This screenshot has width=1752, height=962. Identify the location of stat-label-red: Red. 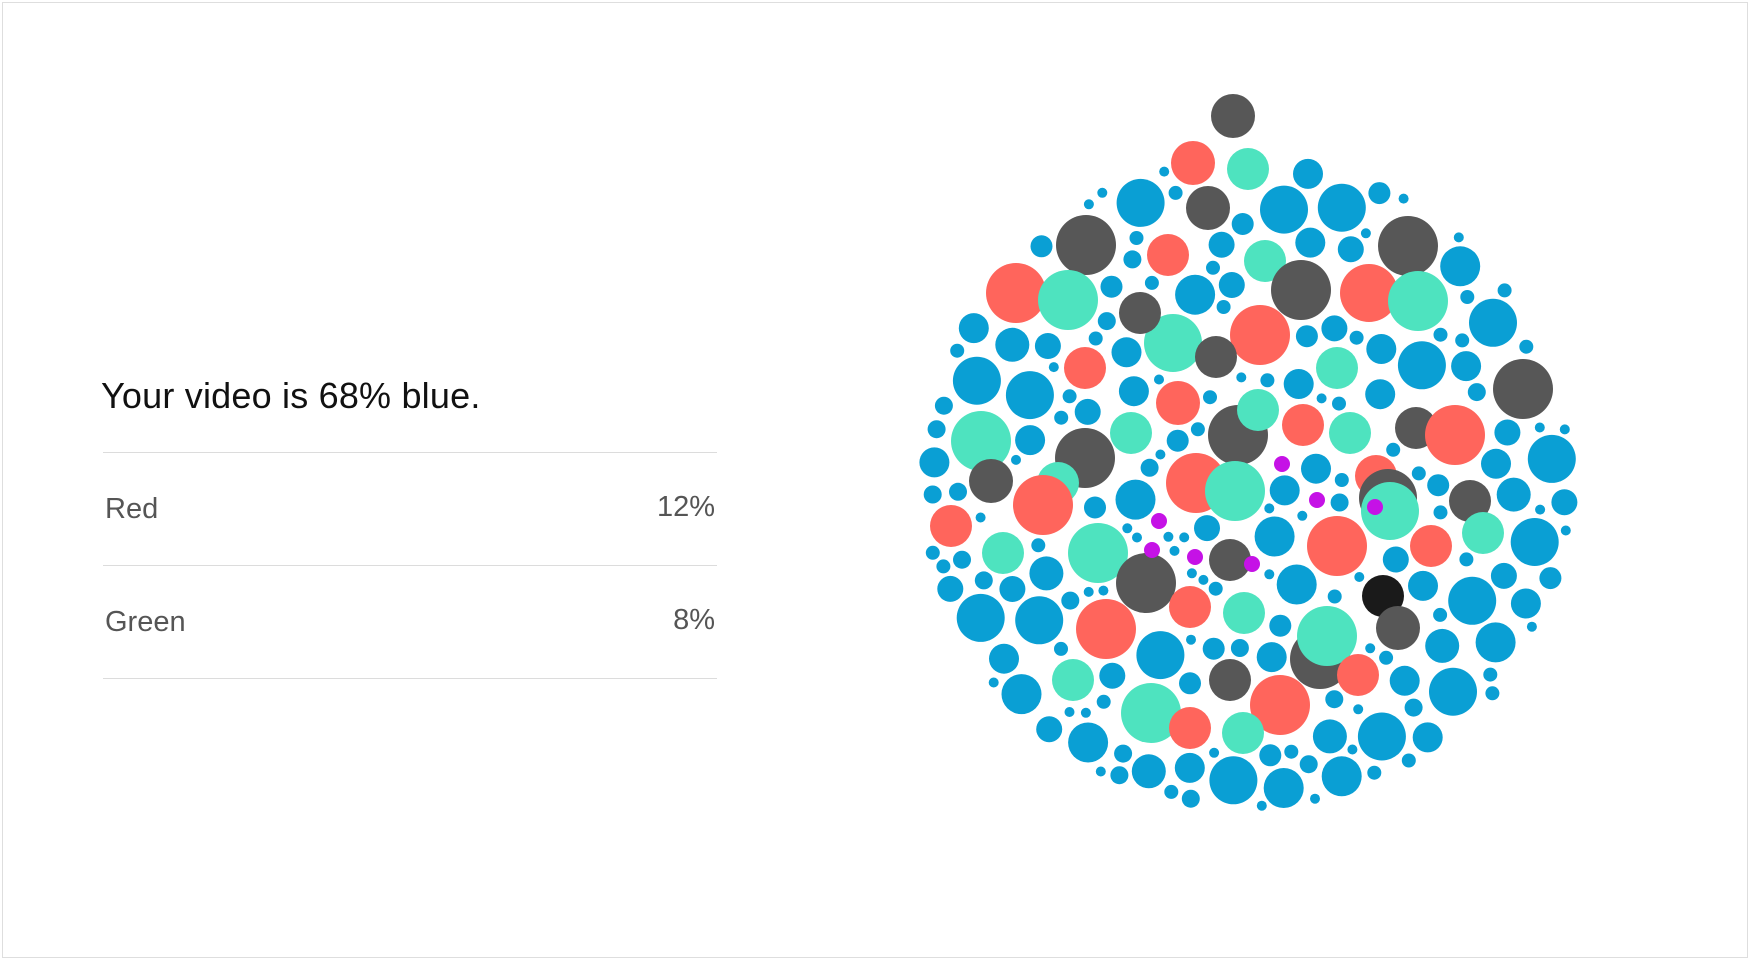
(132, 509).